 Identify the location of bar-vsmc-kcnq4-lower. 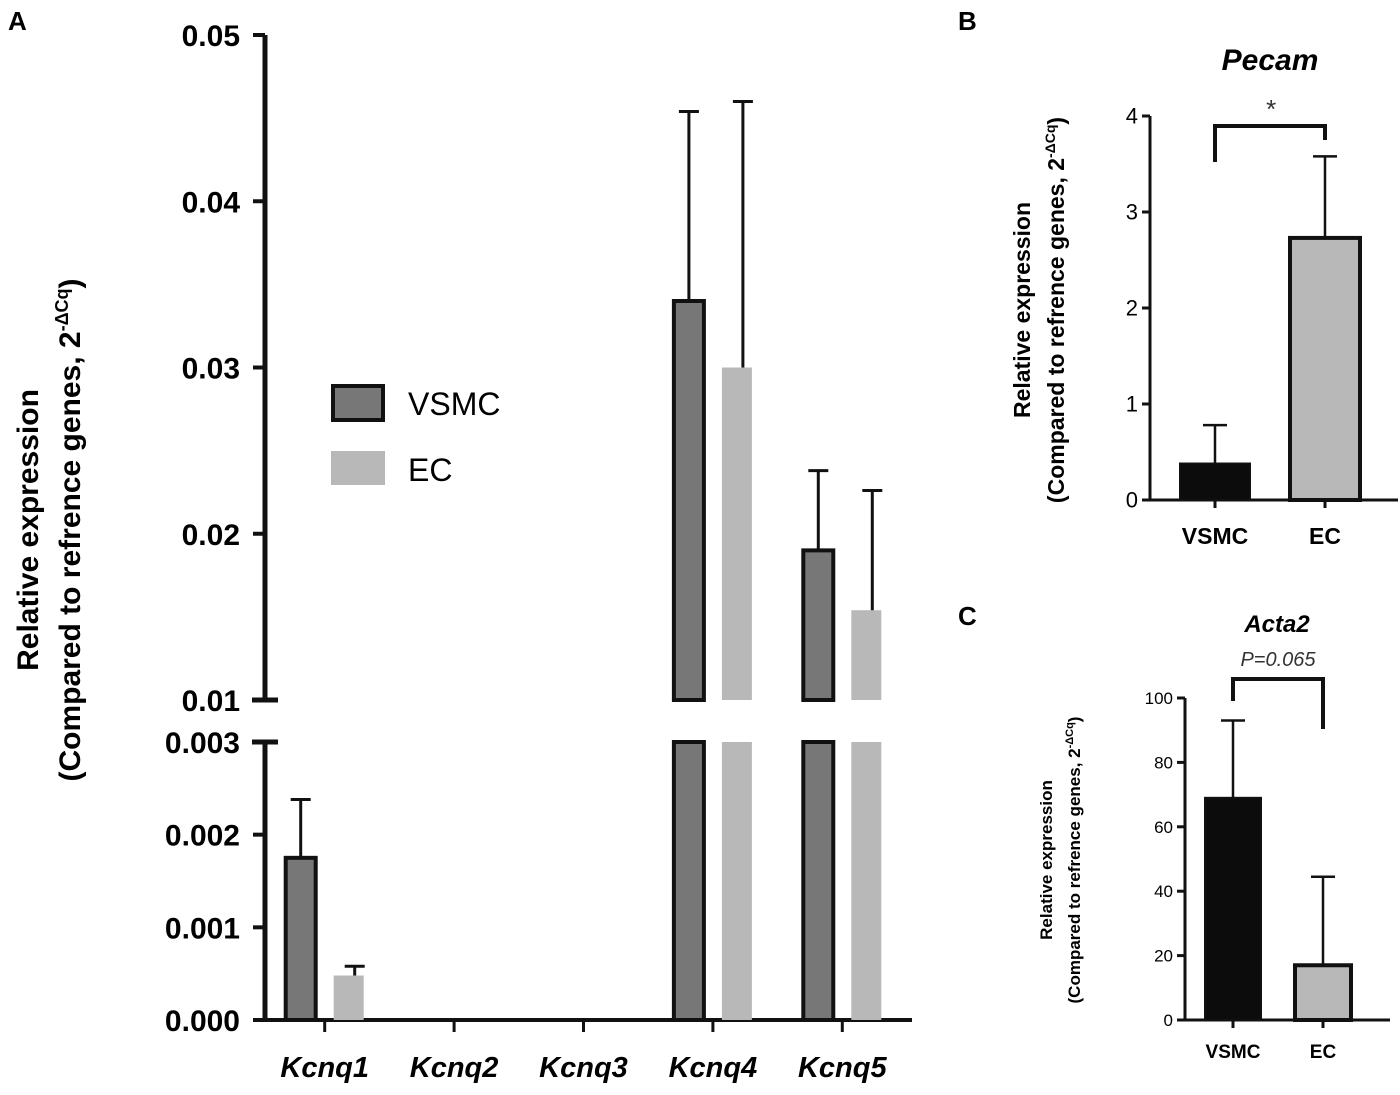
(688, 881).